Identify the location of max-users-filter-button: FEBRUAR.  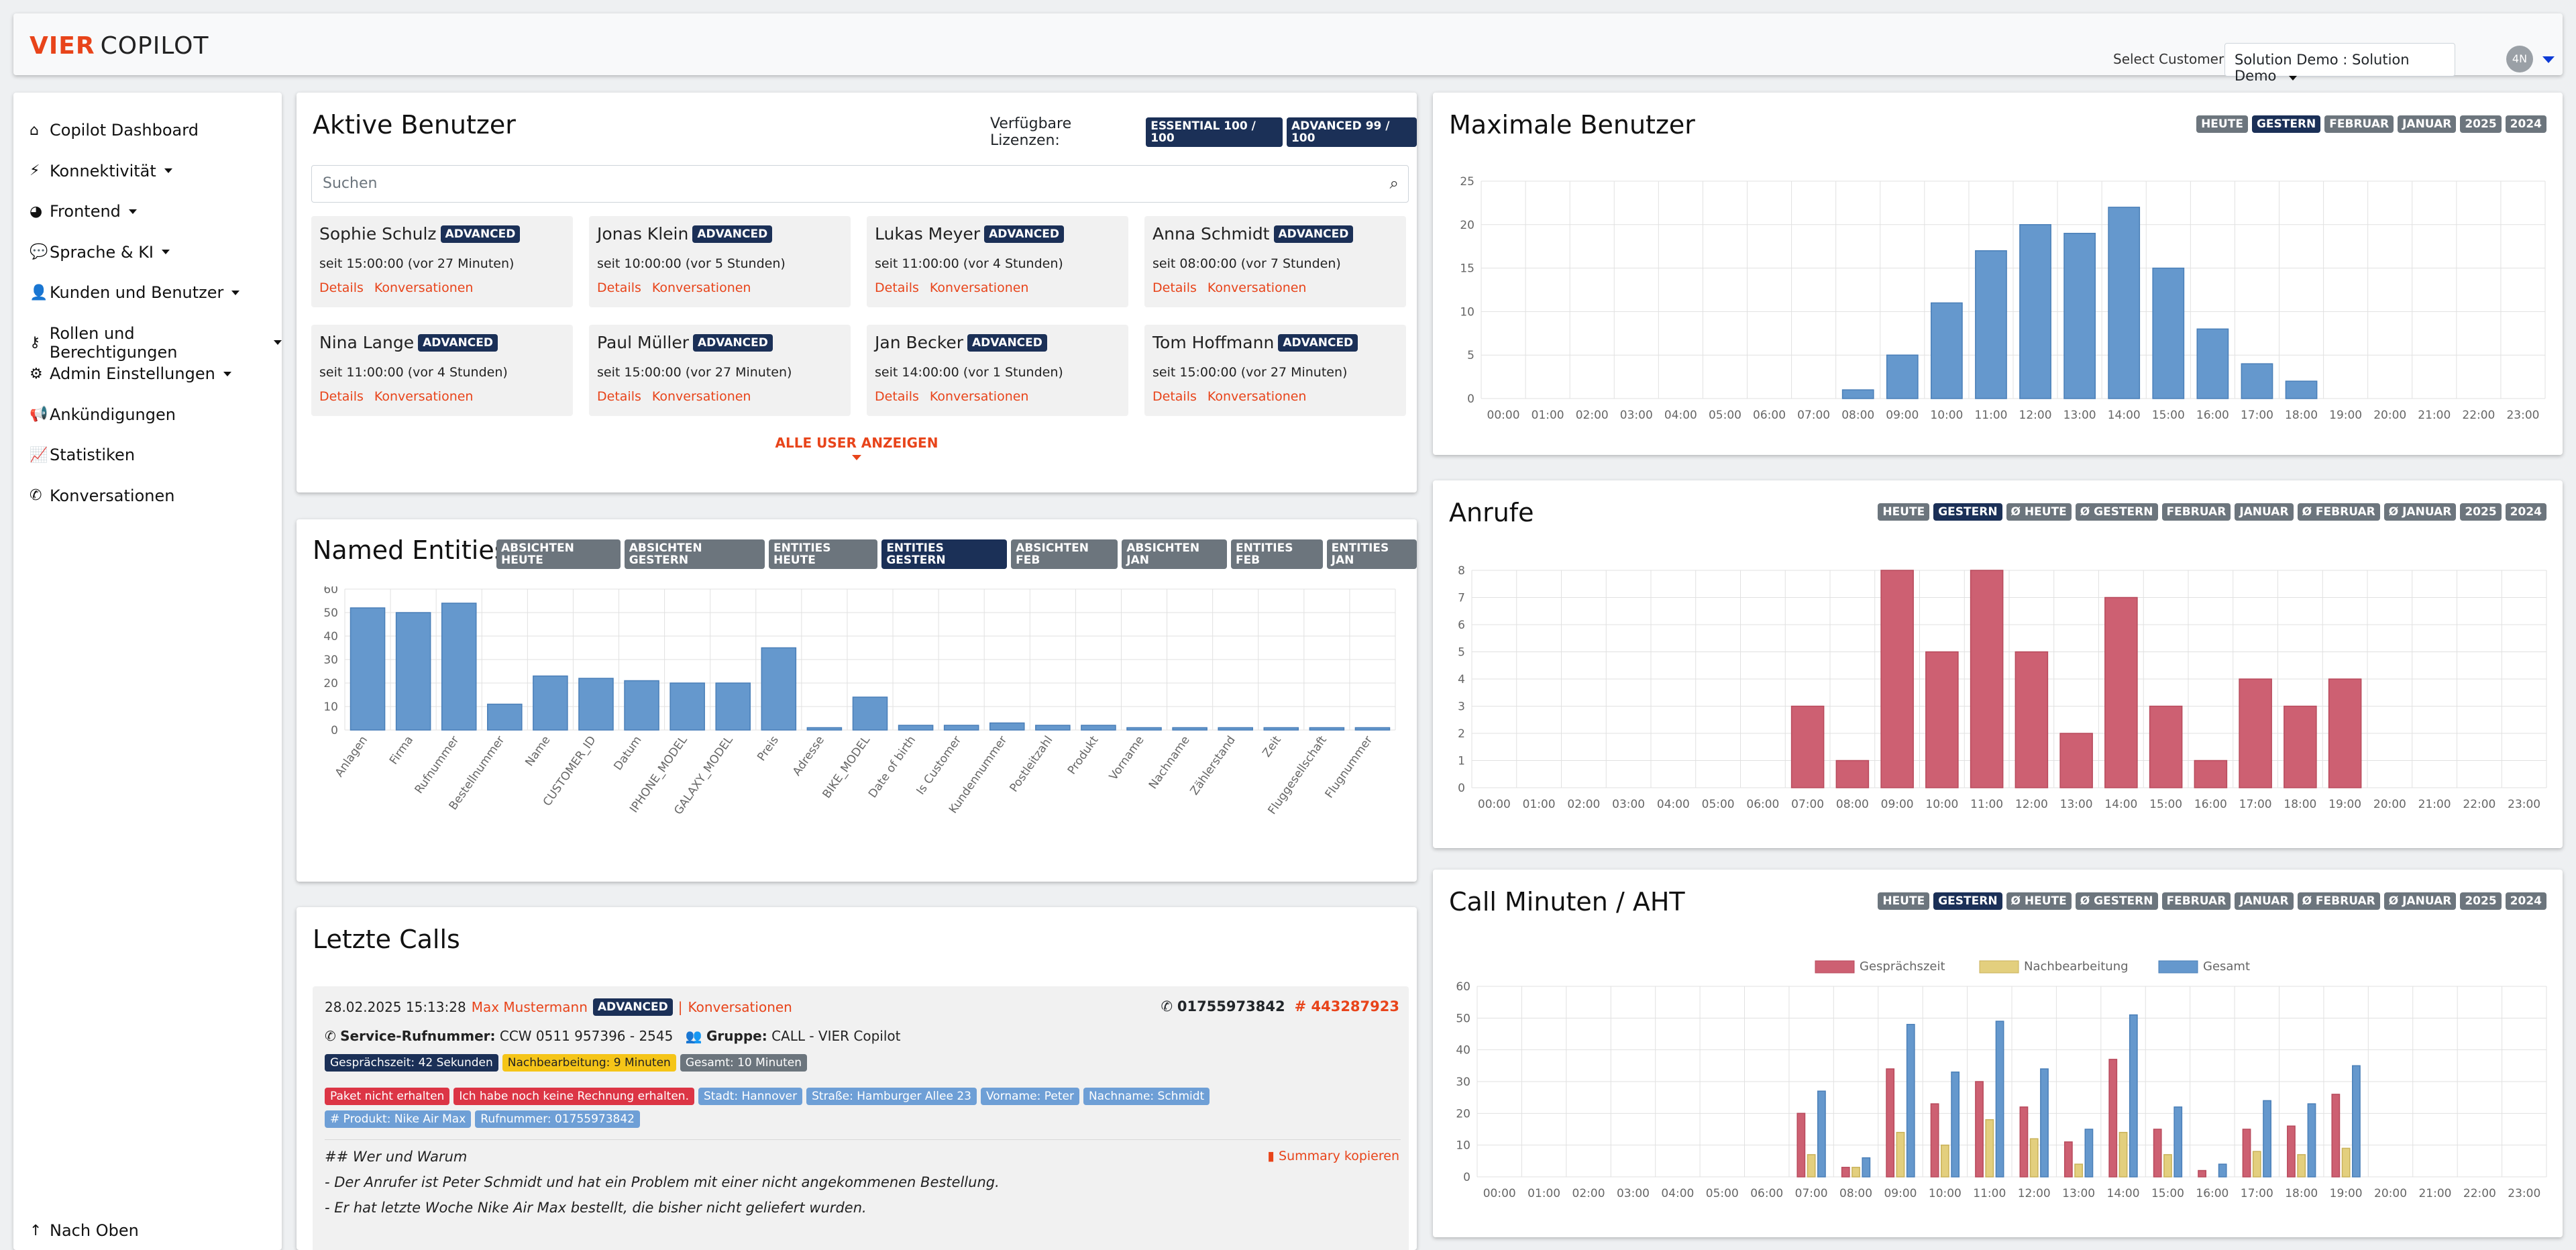
(2359, 124).